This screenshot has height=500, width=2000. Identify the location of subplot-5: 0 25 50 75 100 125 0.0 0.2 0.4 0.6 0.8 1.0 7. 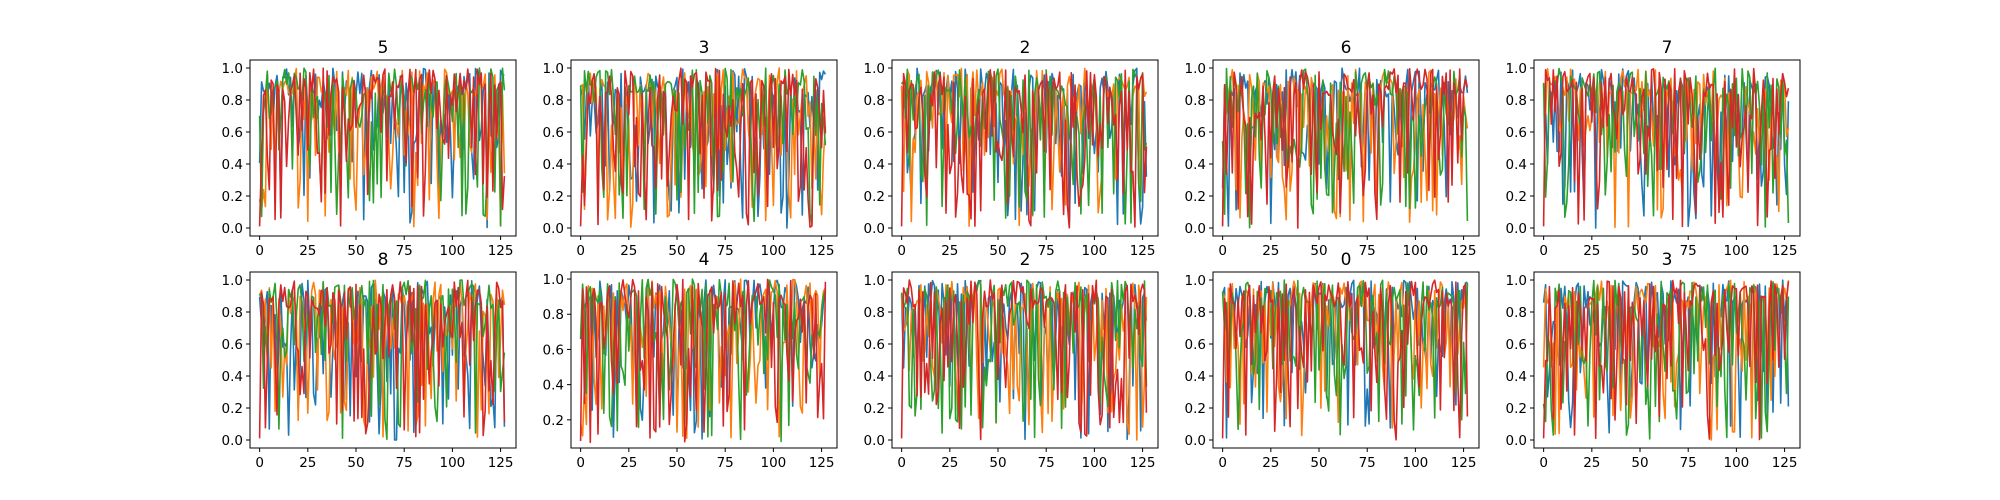
(1653, 148).